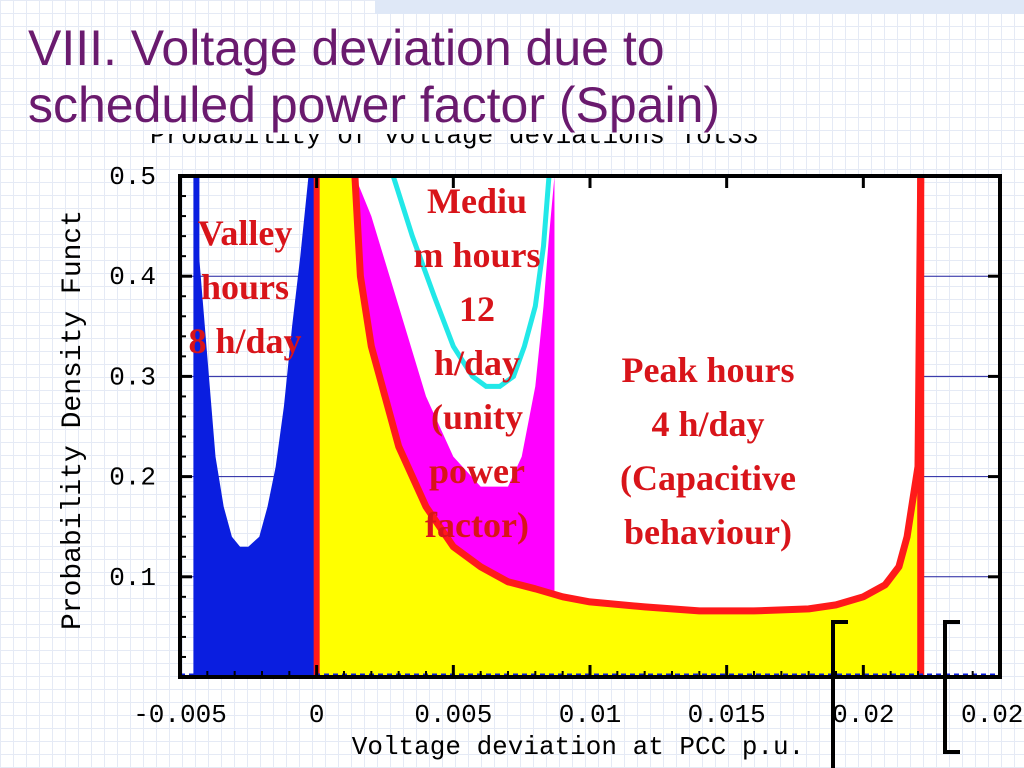  Describe the element at coordinates (476, 255) in the screenshot. I see `medium-annotation-line: m hours` at that location.